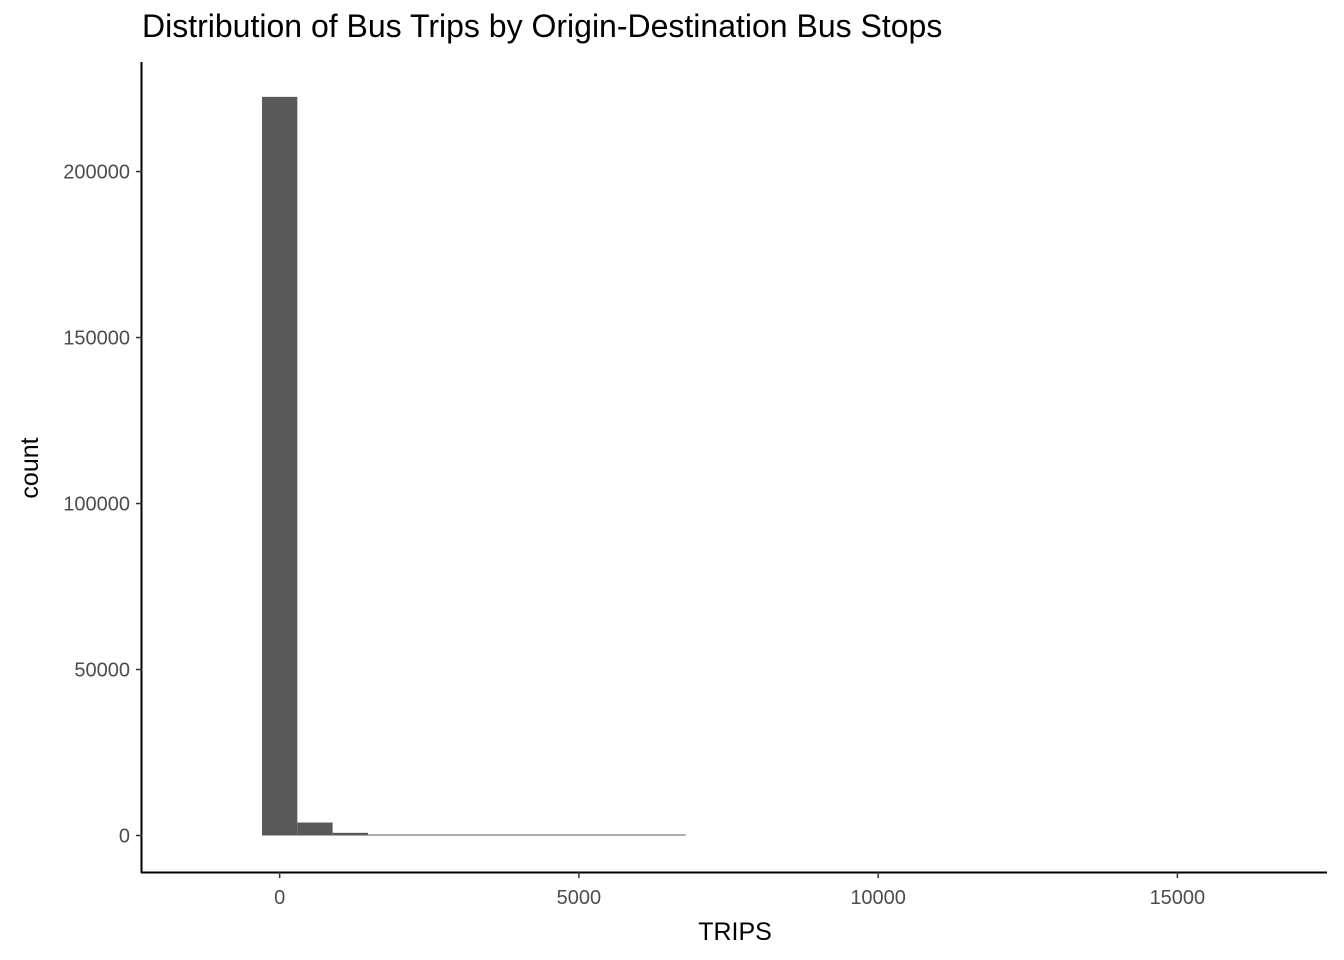 This screenshot has width=1344, height=960. What do you see at coordinates (279, 898) in the screenshot?
I see `x-tick-label-0: 0` at bounding box center [279, 898].